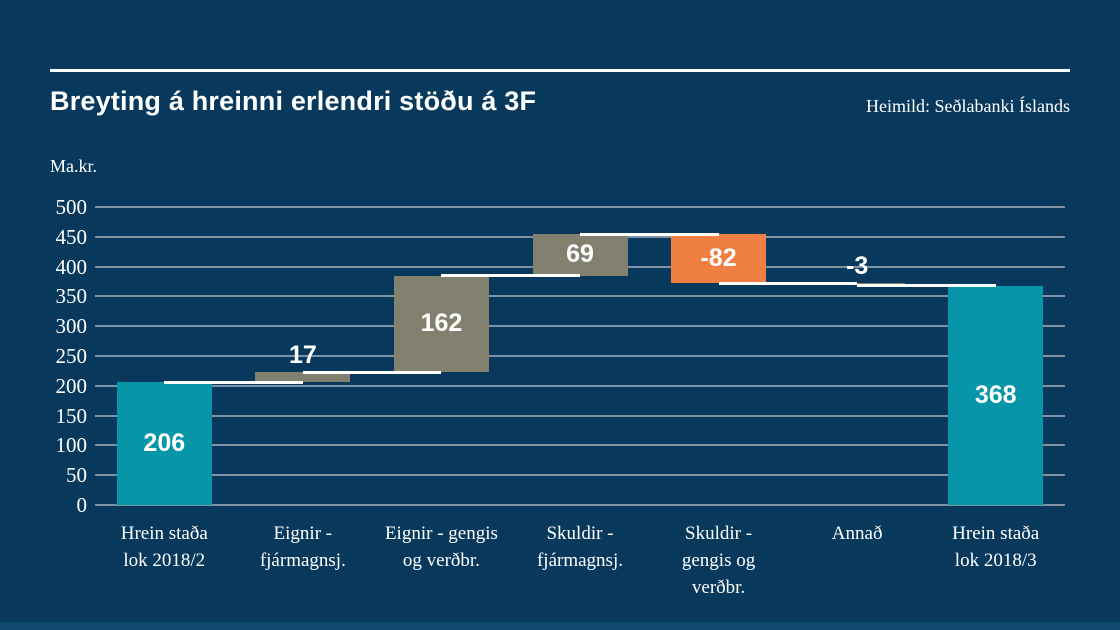 The image size is (1120, 630). What do you see at coordinates (71, 356) in the screenshot?
I see `y-axis-tick-label: 250` at bounding box center [71, 356].